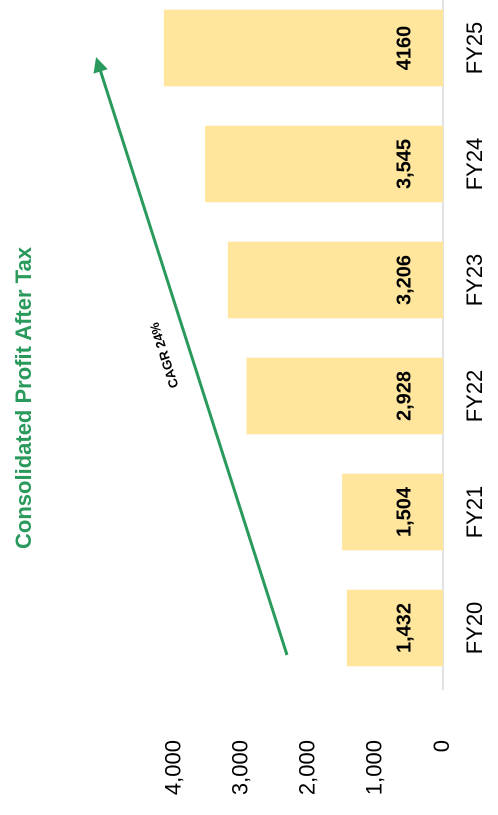 This screenshot has width=498, height=815. I want to click on chart-title: Consolidated Profit After Tax, so click(23, 397).